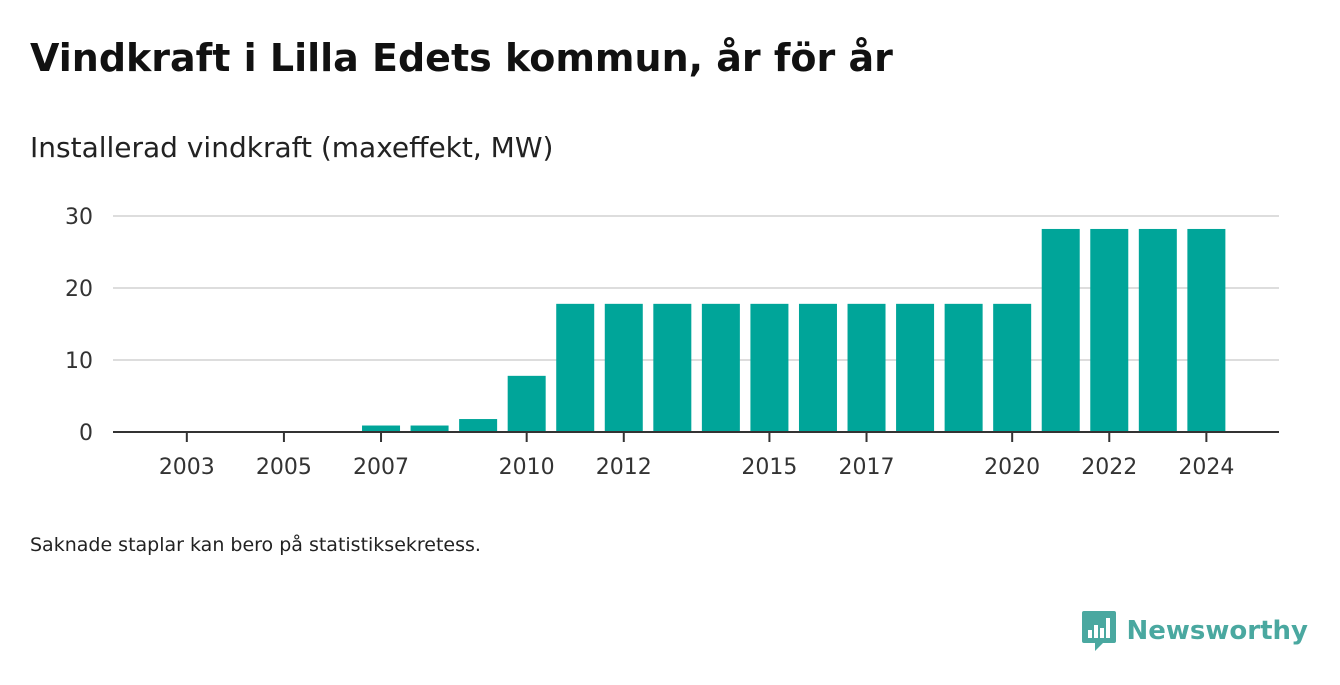 The width and height of the screenshot is (1340, 685). Describe the element at coordinates (292, 147) in the screenshot. I see `chart-subtitle: Installerad vindkraft (maxeffekt, MW)` at that location.